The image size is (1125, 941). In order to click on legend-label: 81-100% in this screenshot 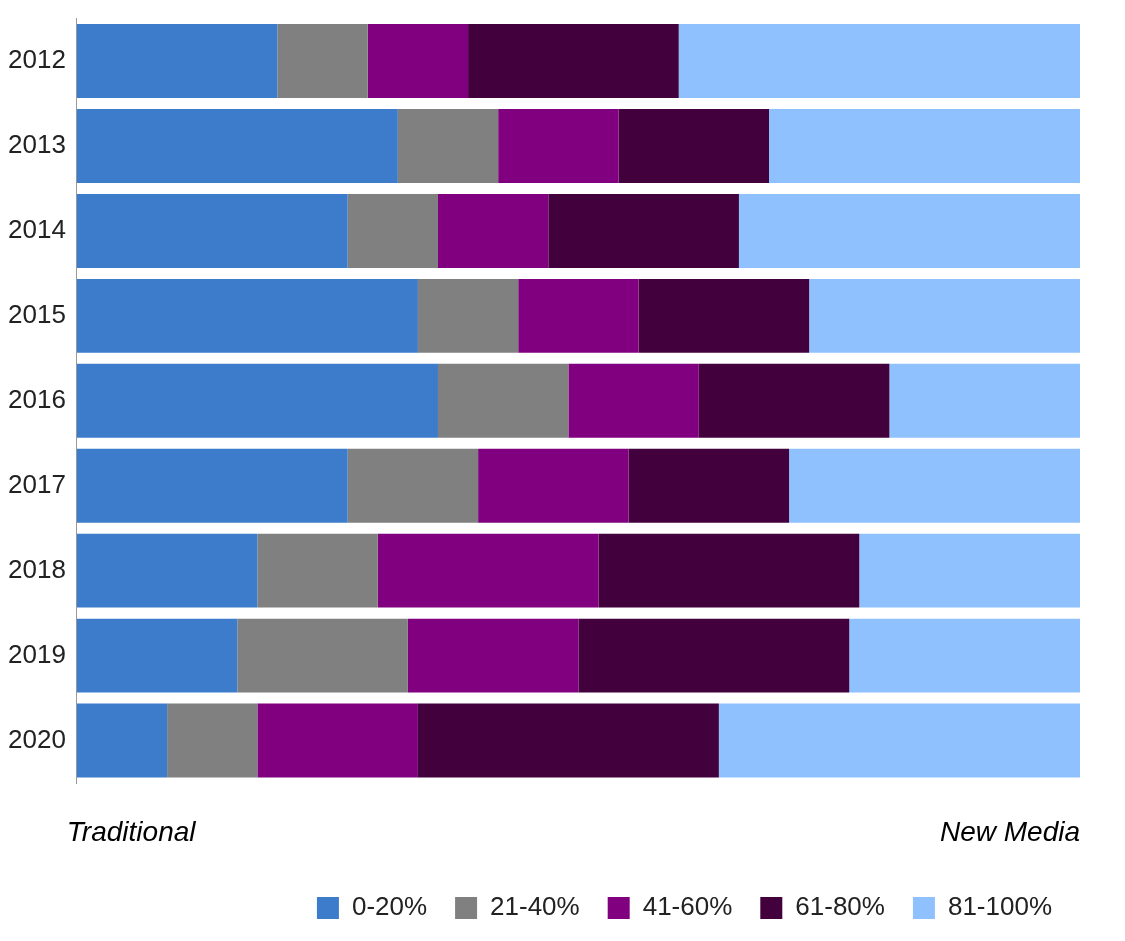, I will do `click(999, 906)`.